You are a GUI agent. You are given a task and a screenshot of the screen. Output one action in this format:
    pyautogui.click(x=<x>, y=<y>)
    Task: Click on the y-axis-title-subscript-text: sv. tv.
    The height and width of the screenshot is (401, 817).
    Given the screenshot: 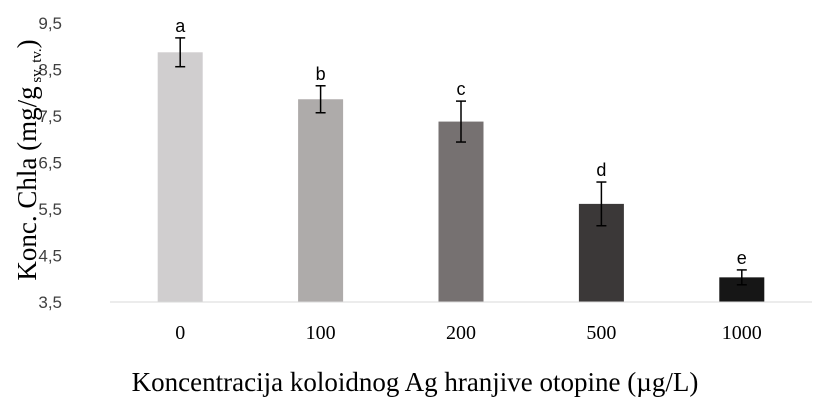 What is the action you would take?
    pyautogui.click(x=37, y=65)
    